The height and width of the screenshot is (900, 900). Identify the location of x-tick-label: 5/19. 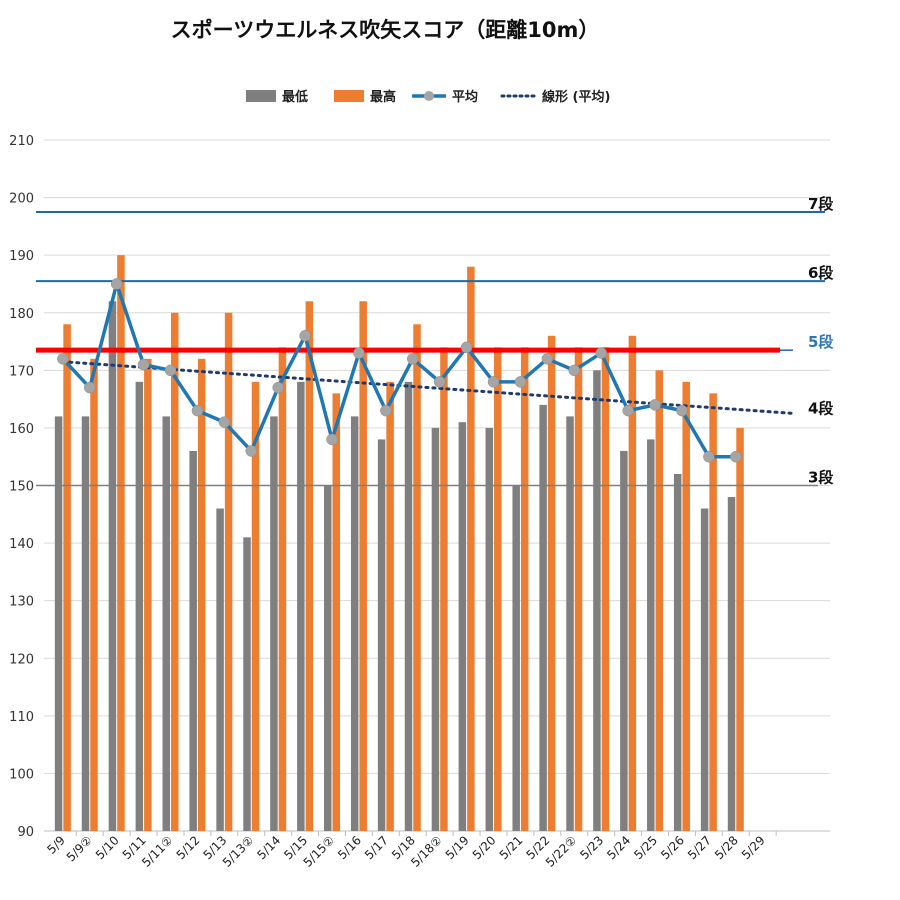
(457, 847).